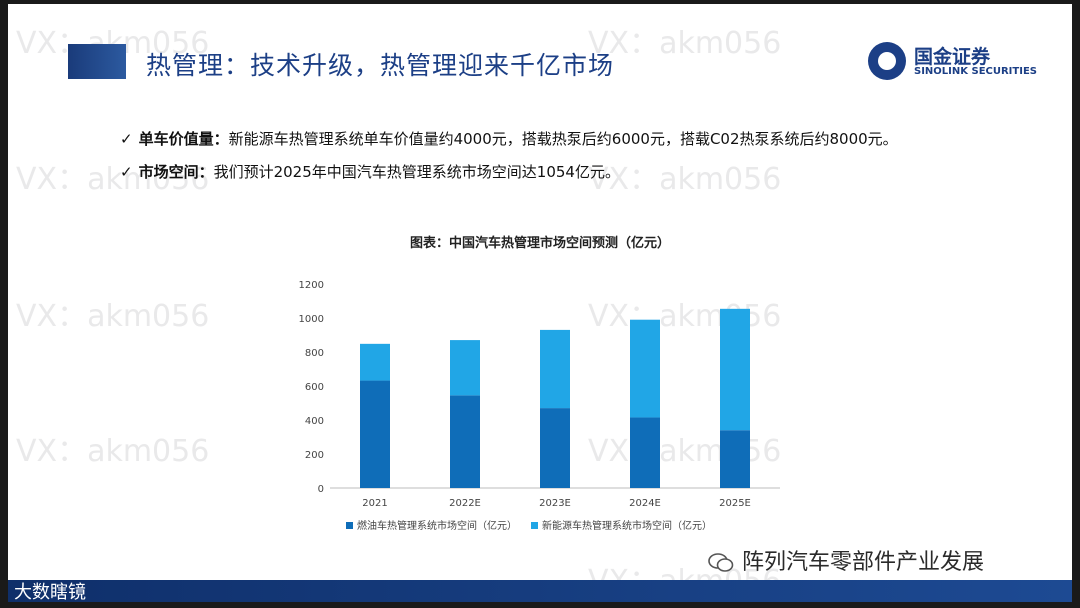  I want to click on header-accent-bar, so click(97, 61).